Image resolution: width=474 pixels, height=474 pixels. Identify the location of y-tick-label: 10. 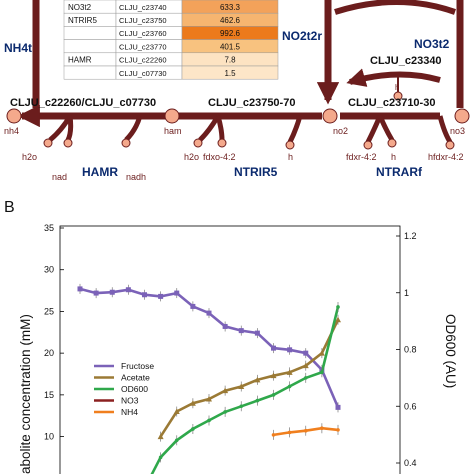
(49, 437).